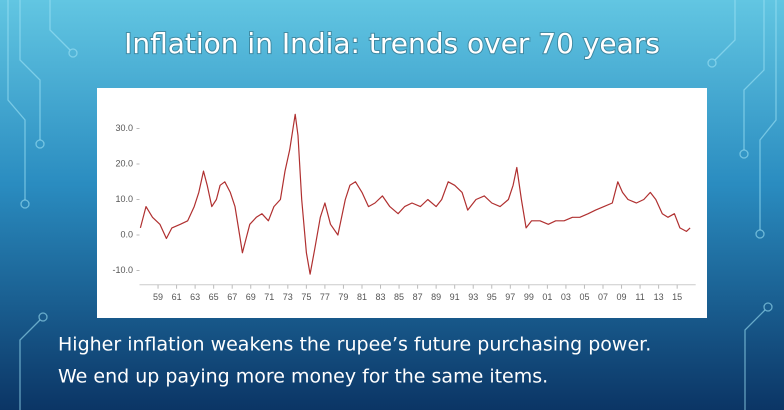 This screenshot has height=410, width=784. I want to click on y-tick-label: -10.0, so click(122, 270).